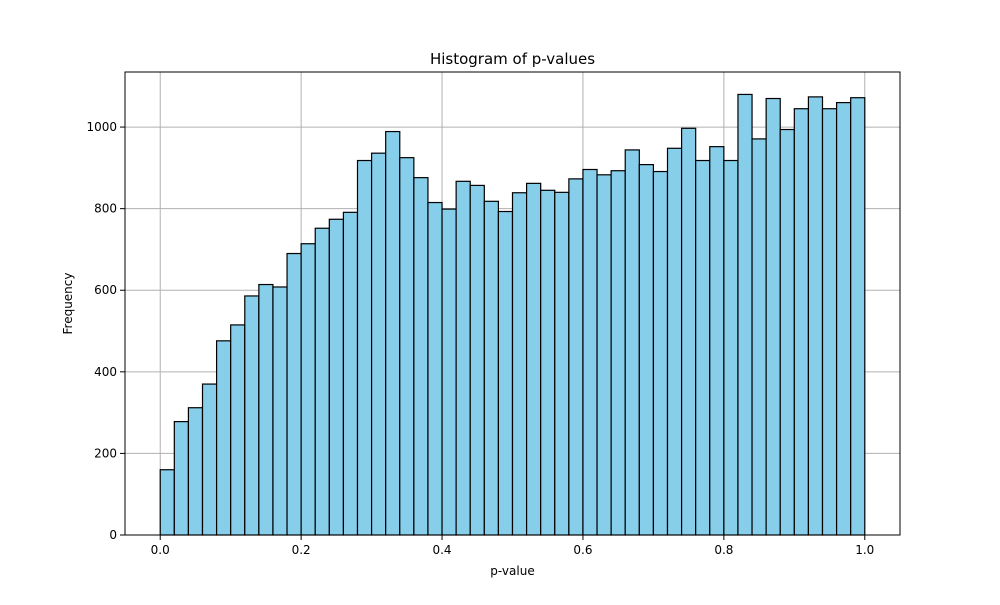  What do you see at coordinates (301, 550) in the screenshot?
I see `x-tick-label: 0.2` at bounding box center [301, 550].